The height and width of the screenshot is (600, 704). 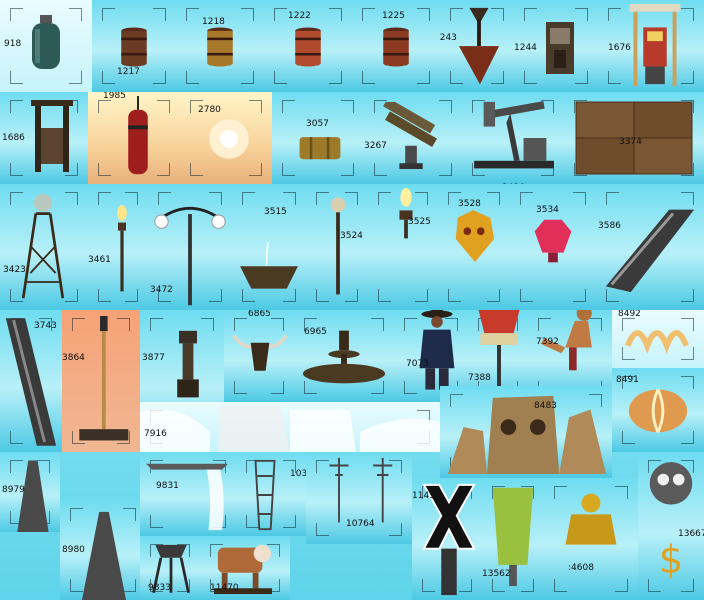 What do you see at coordinates (31, 381) in the screenshot?
I see `texture-tile: 3743` at bounding box center [31, 381].